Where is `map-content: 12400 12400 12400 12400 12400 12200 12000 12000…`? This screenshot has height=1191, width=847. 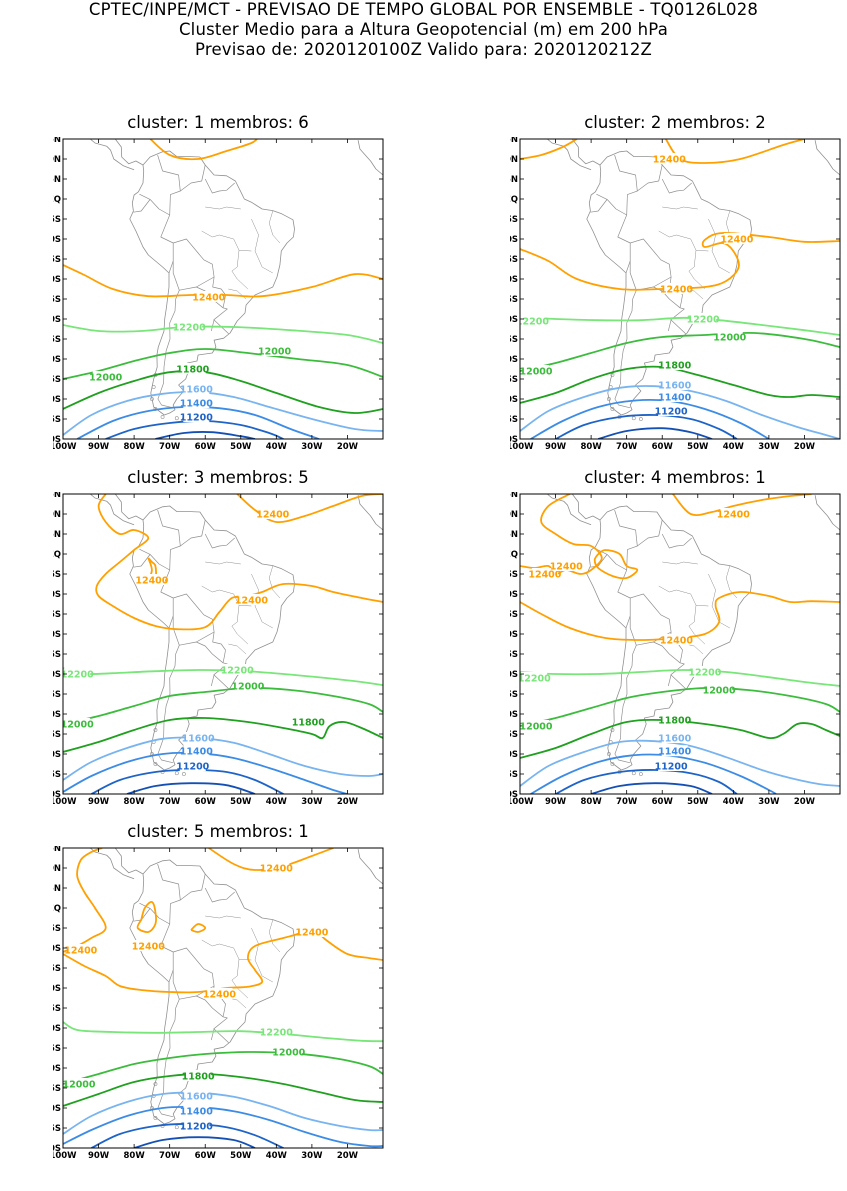 map-content: 12400 12400 12400 12400 12400 12200 12000 12000… is located at coordinates (223, 998).